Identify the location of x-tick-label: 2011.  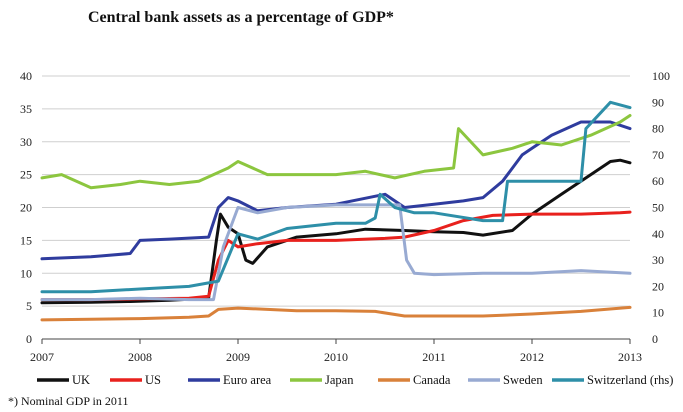
(434, 357).